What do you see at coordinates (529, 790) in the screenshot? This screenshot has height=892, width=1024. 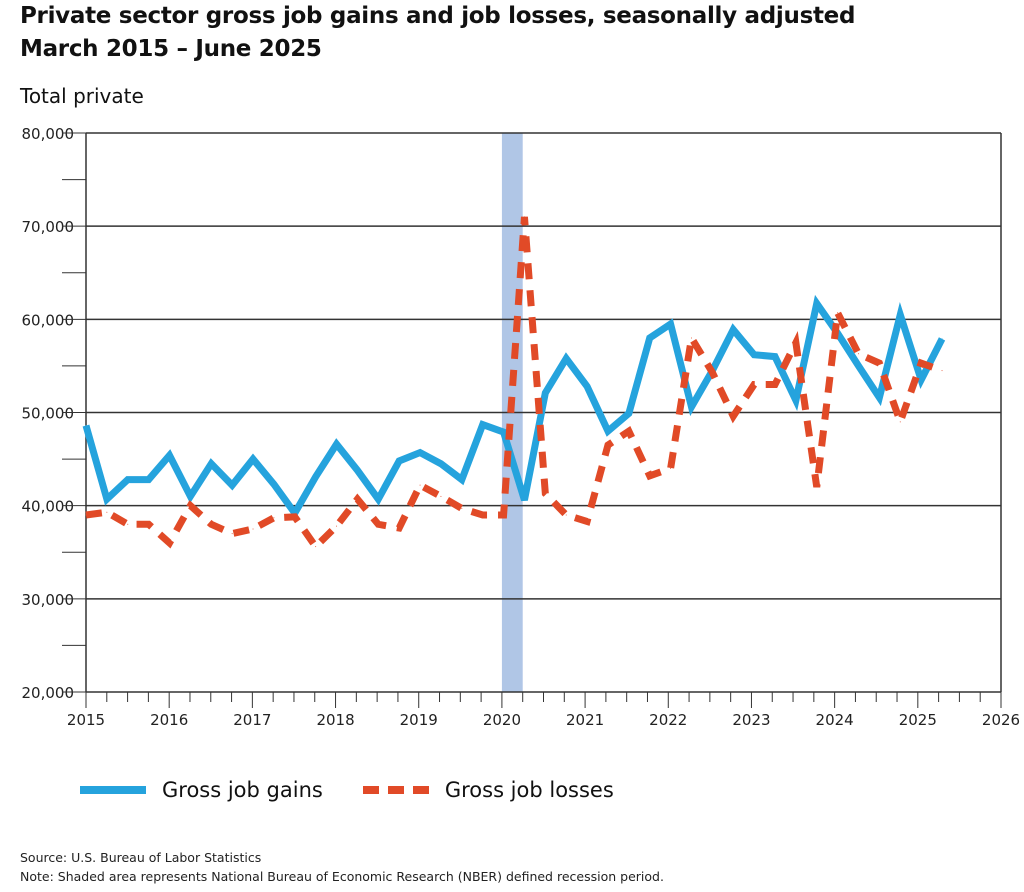 I see `legend-label-losses: Gross job losses` at bounding box center [529, 790].